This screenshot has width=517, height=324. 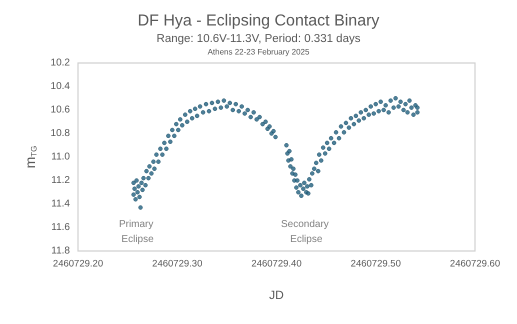 What do you see at coordinates (60, 204) in the screenshot?
I see `y-tick-label: 11.4` at bounding box center [60, 204].